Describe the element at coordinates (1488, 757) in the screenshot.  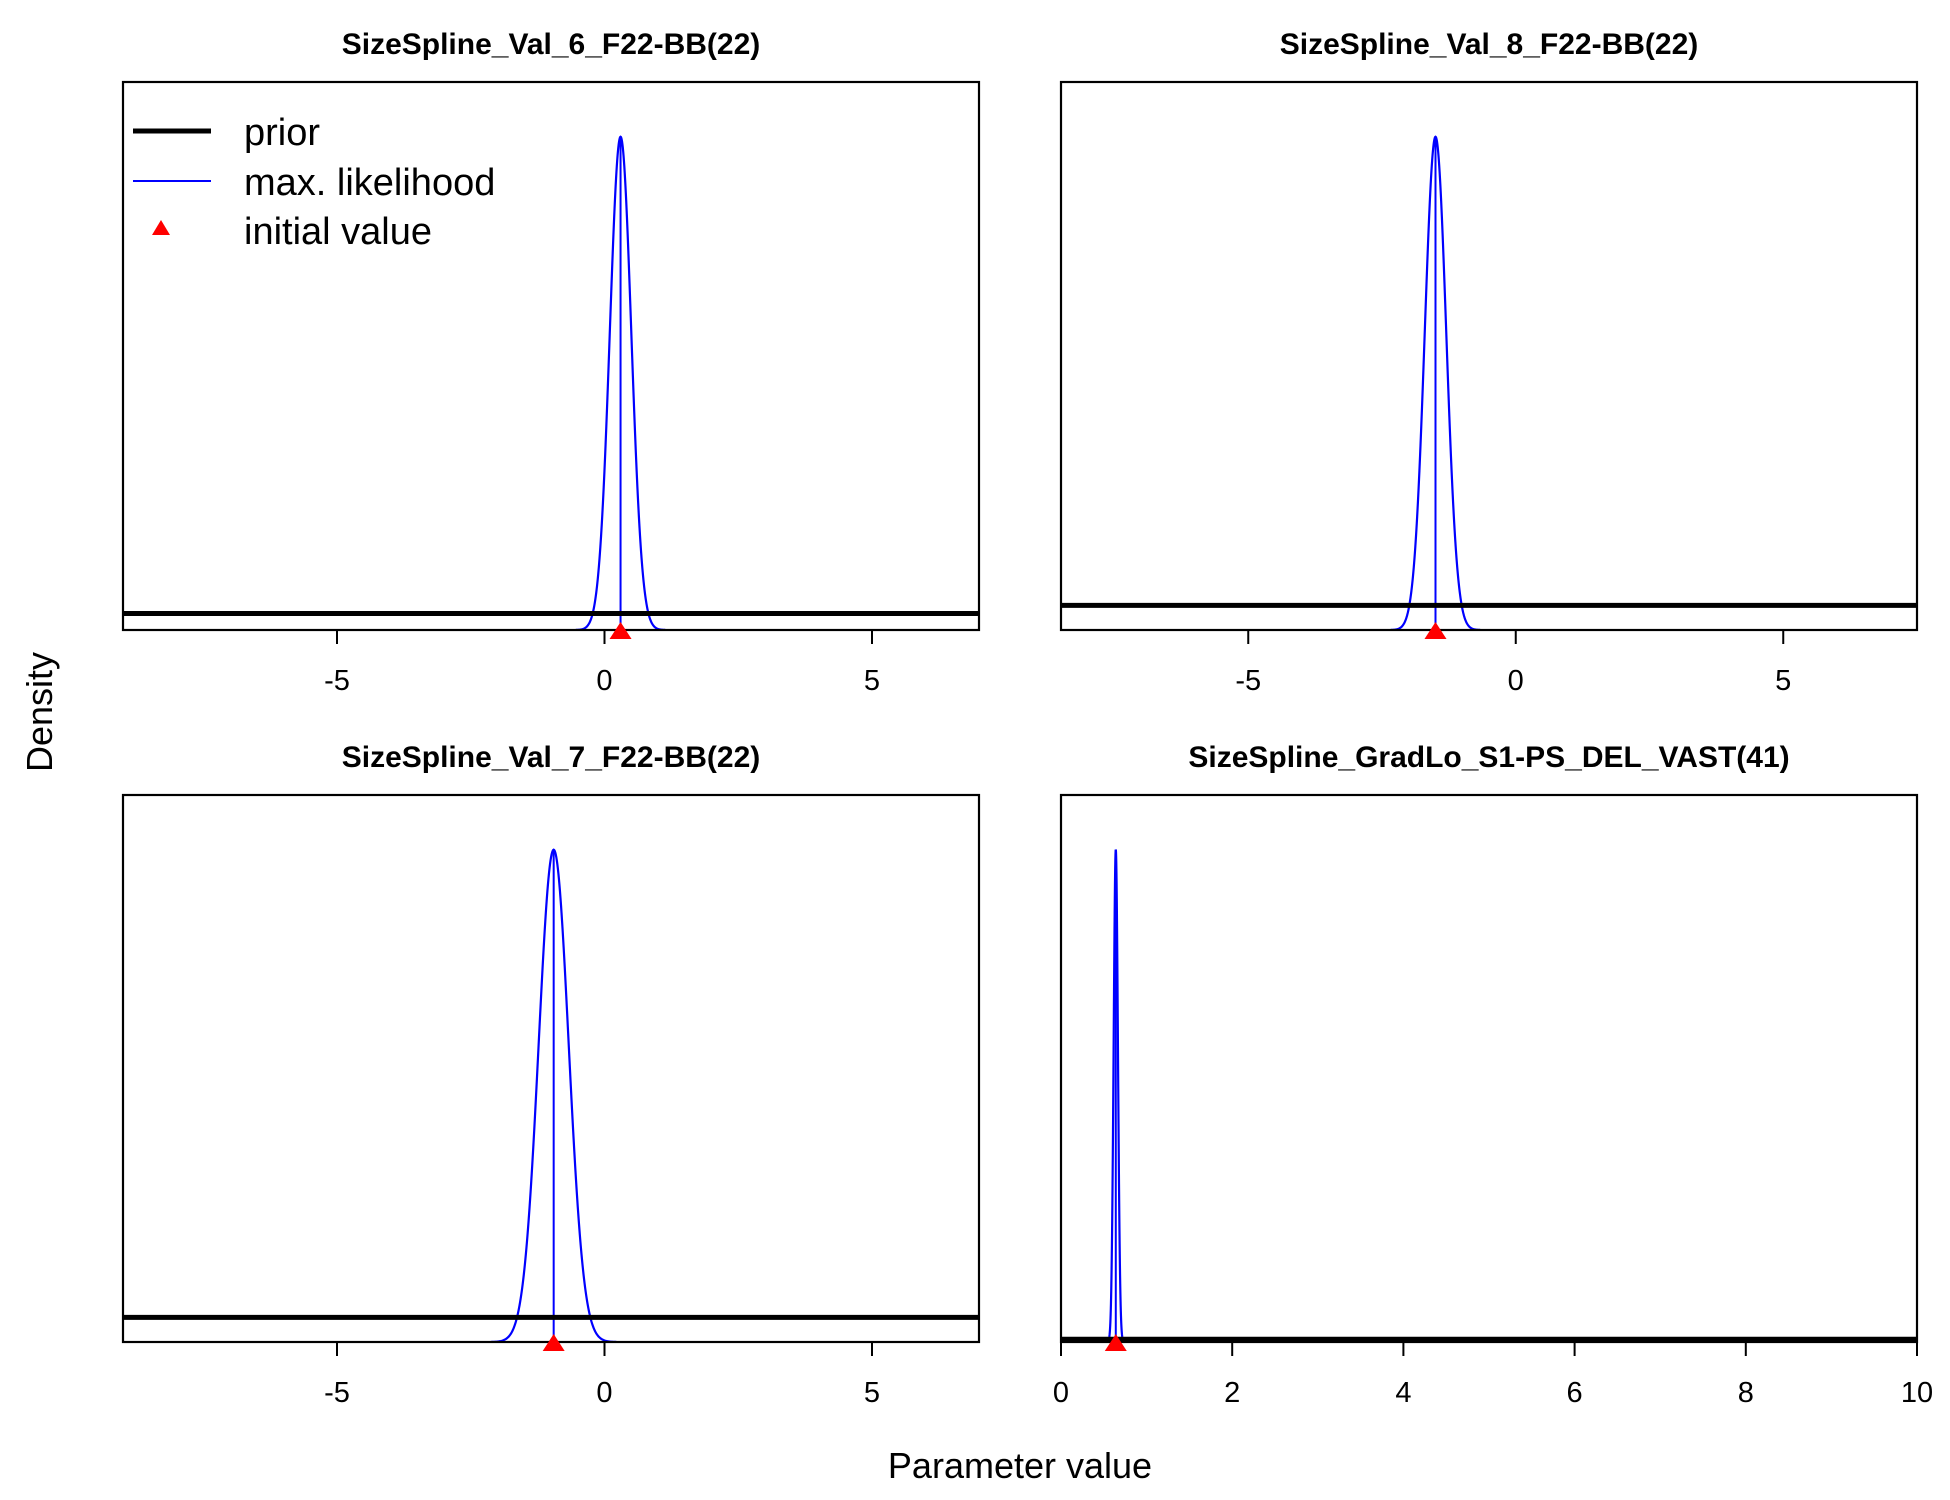
I see `panel-title: SizeSpline_GradLo_S1-PS_DEL_VAST(41)` at that location.